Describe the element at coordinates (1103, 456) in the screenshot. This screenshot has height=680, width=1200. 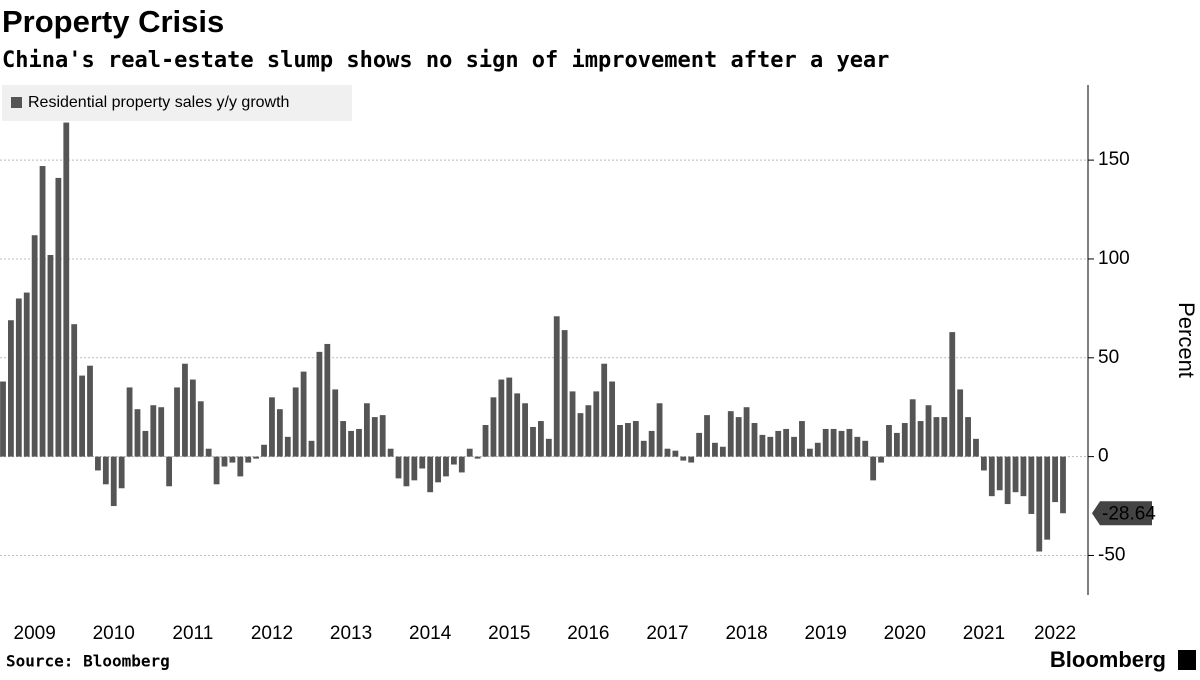
I see `y-tick-label: 0` at that location.